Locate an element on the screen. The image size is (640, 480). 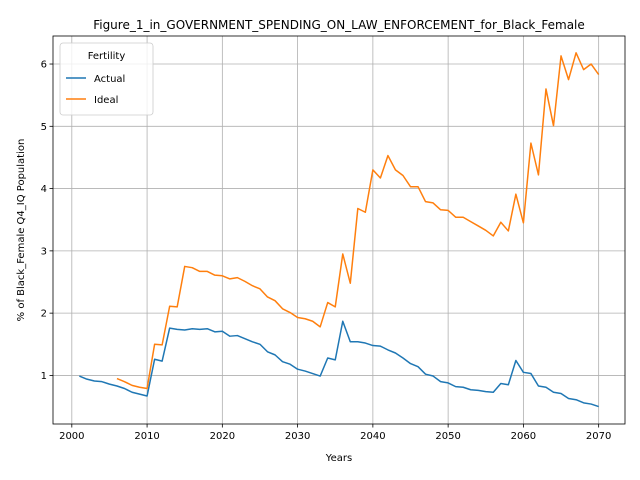
y-tick-label: 1 is located at coordinates (44, 376).